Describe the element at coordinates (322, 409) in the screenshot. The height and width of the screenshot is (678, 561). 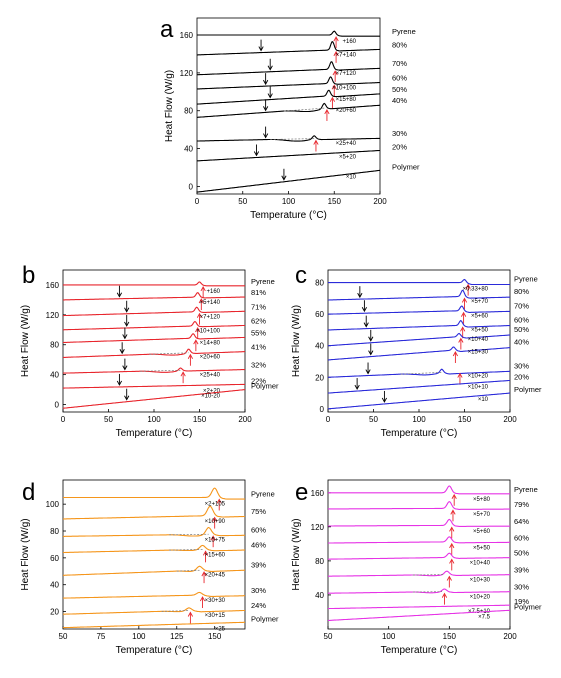
I see `y-tick-label: 0` at that location.